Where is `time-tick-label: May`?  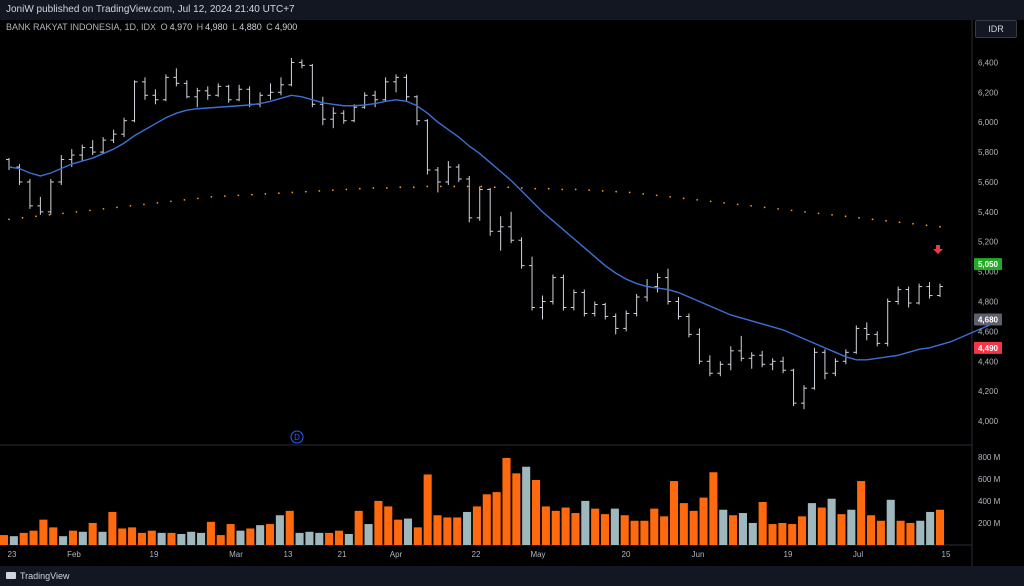 time-tick-label: May is located at coordinates (537, 554).